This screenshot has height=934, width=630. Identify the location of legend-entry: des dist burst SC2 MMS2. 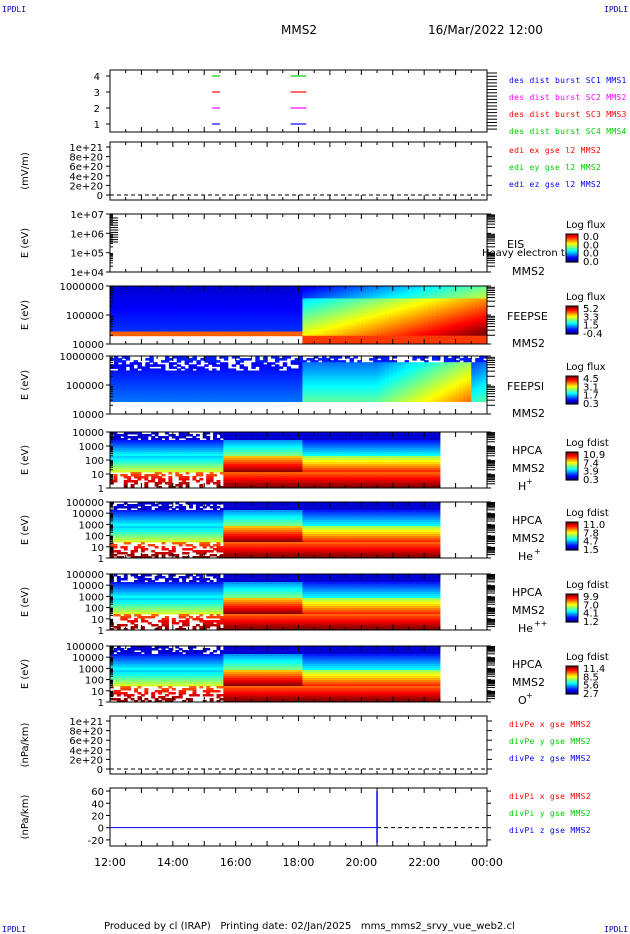
(568, 97).